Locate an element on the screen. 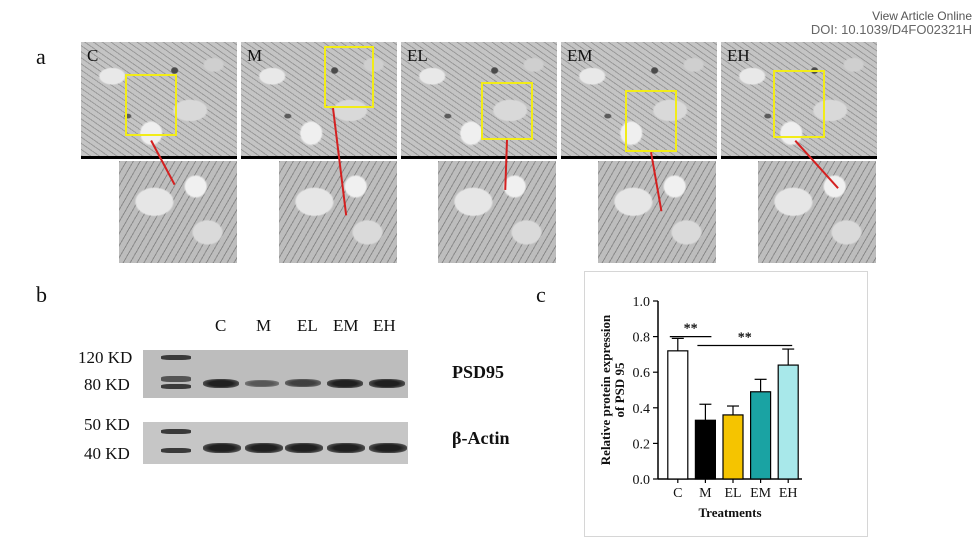 The width and height of the screenshot is (980, 550). em-image-top-eh: EH is located at coordinates (799, 100).